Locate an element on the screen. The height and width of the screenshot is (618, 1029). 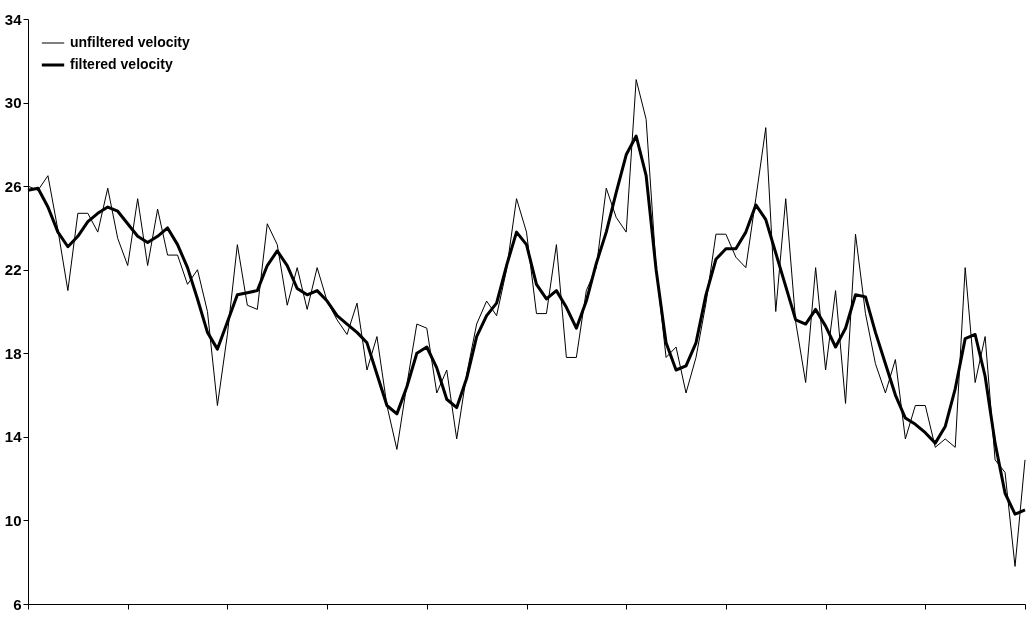
y-tick-label: 26 is located at coordinates (13, 186).